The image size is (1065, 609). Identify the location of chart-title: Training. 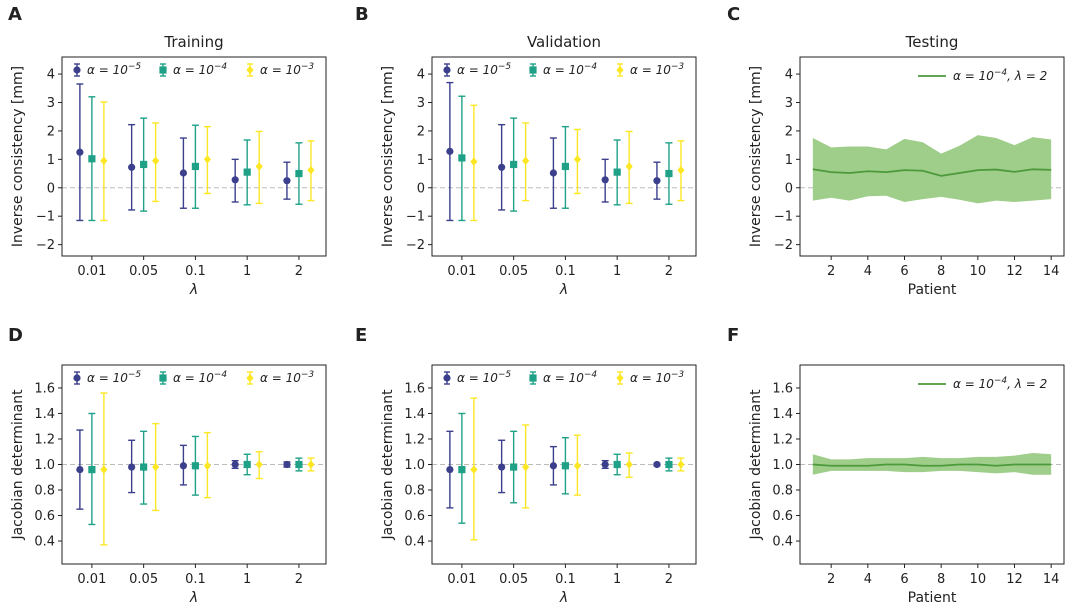
(193, 42).